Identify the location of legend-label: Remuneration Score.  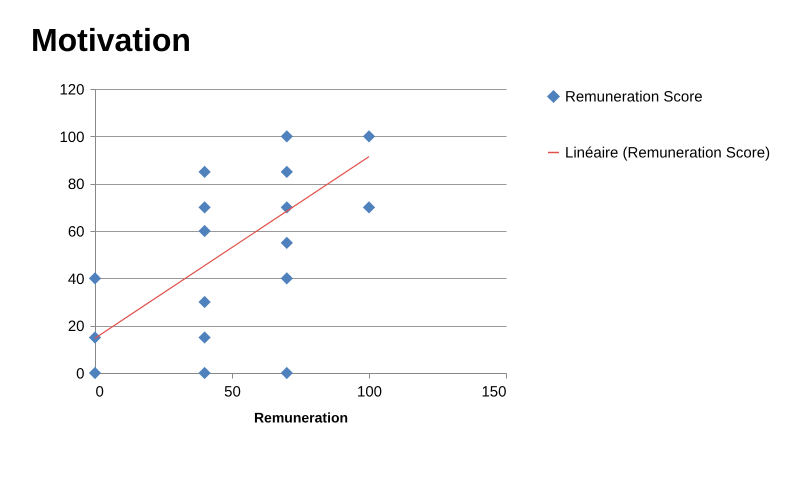
(634, 97).